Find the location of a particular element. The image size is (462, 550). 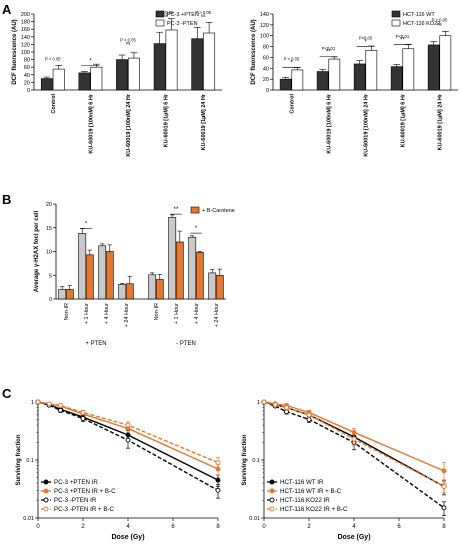

y-tick-label: 20 is located at coordinates (266, 80).